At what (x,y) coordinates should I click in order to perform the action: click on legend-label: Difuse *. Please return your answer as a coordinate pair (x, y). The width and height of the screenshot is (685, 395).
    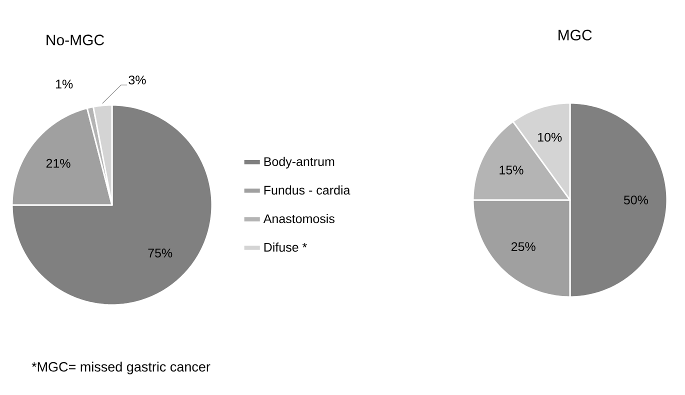
    Looking at the image, I should click on (285, 247).